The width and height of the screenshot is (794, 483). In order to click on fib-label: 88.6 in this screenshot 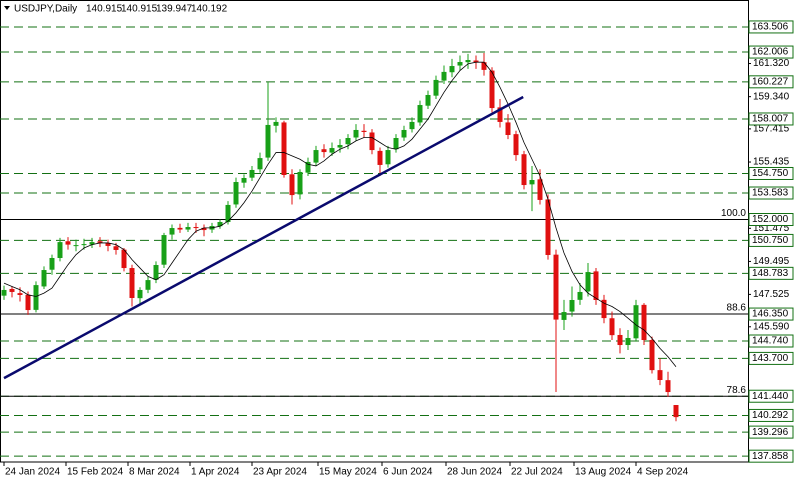, I will do `click(737, 308)`.